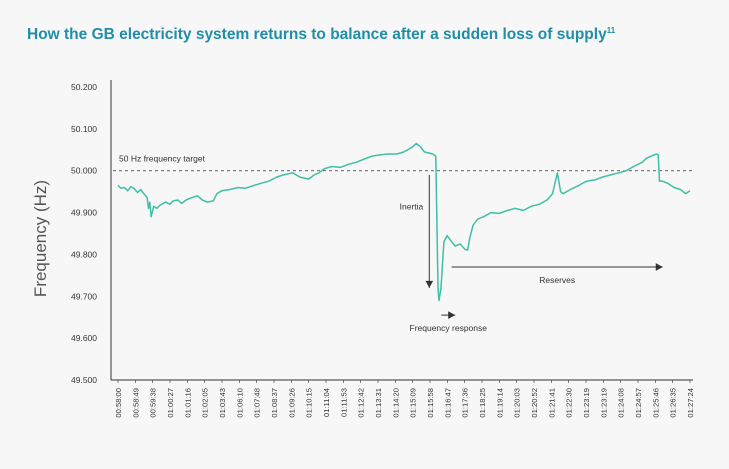 This screenshot has height=469, width=729. What do you see at coordinates (531, 253) in the screenshot?
I see `annotations: Inertia Frequency response Reserves` at bounding box center [531, 253].